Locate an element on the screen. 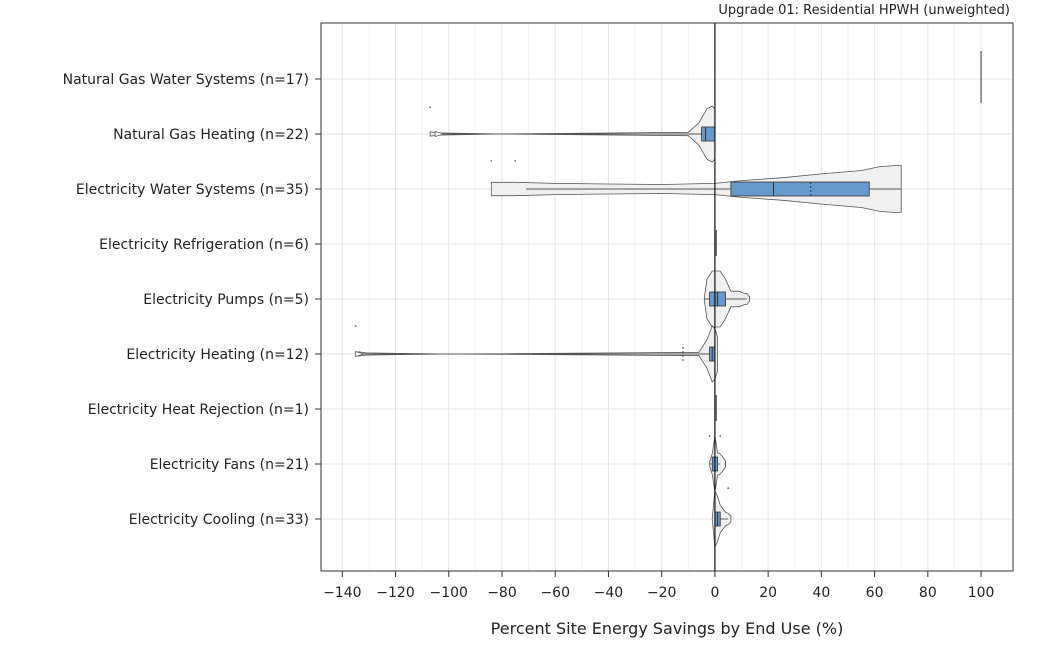 This screenshot has width=1039, height=649. x-tick-label: 100 is located at coordinates (981, 593).